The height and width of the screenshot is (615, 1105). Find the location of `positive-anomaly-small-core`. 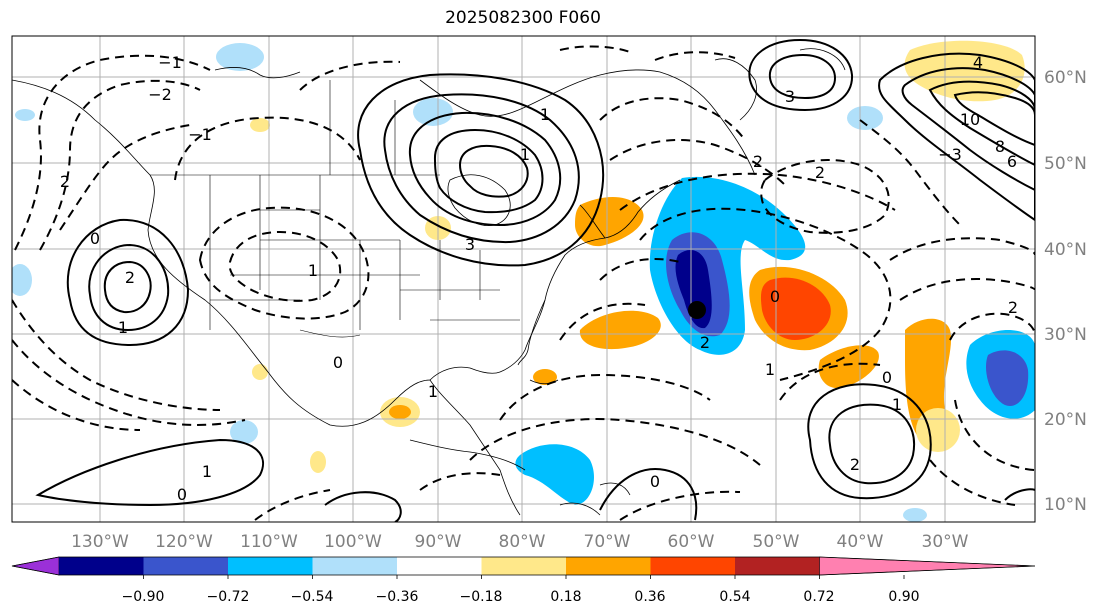

positive-anomaly-small-core is located at coordinates (400, 412).